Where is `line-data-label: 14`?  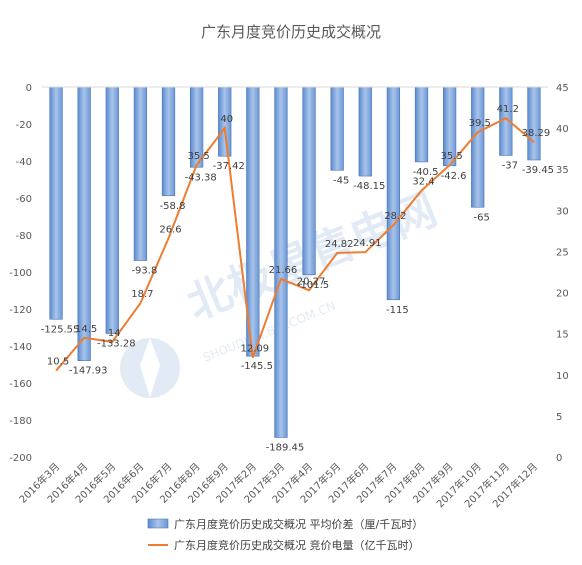
line-data-label: 14 is located at coordinates (114, 333).